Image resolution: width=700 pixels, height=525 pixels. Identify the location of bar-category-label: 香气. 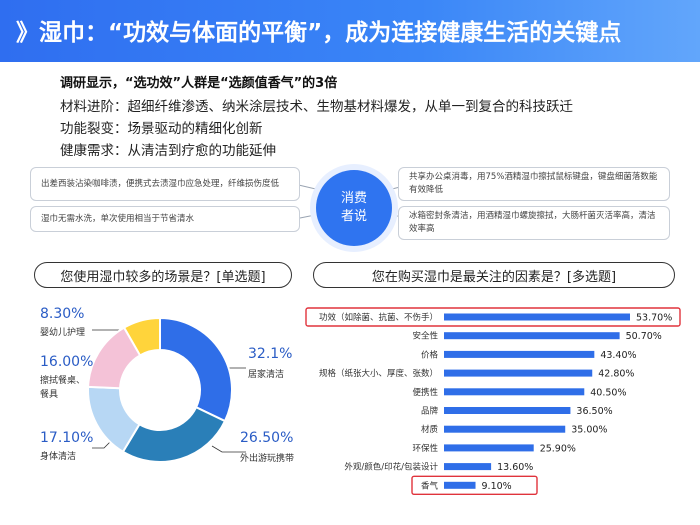
(430, 485).